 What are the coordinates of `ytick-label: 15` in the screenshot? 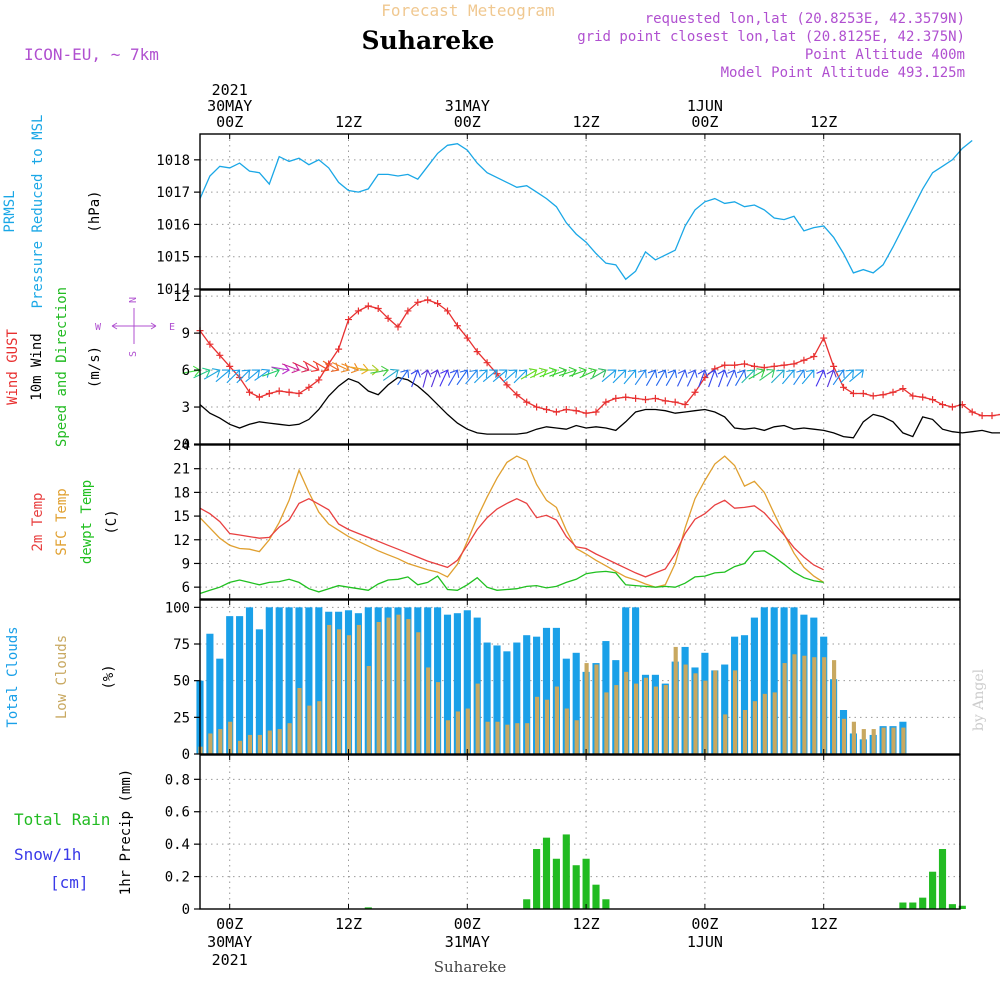 It's located at (181, 517).